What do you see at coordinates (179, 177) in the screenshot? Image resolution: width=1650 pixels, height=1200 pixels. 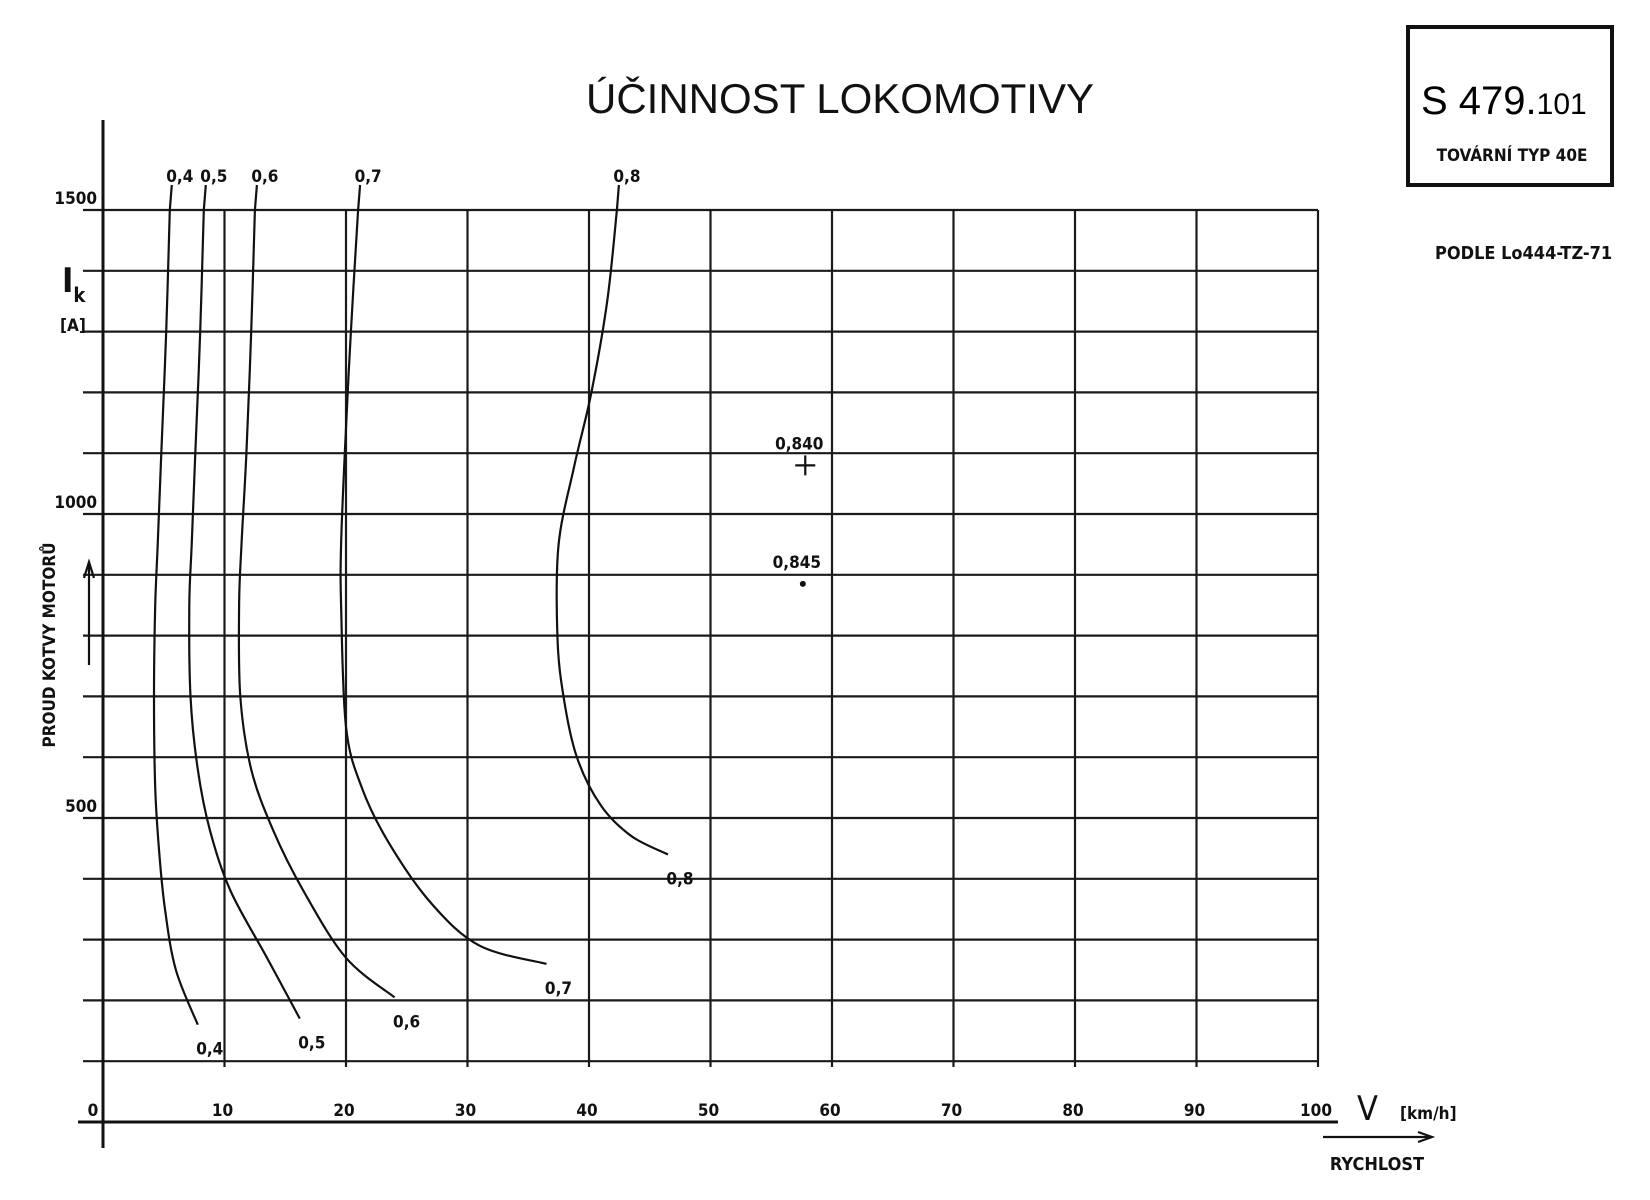 I see `curve-top-label: 0,4` at bounding box center [179, 177].